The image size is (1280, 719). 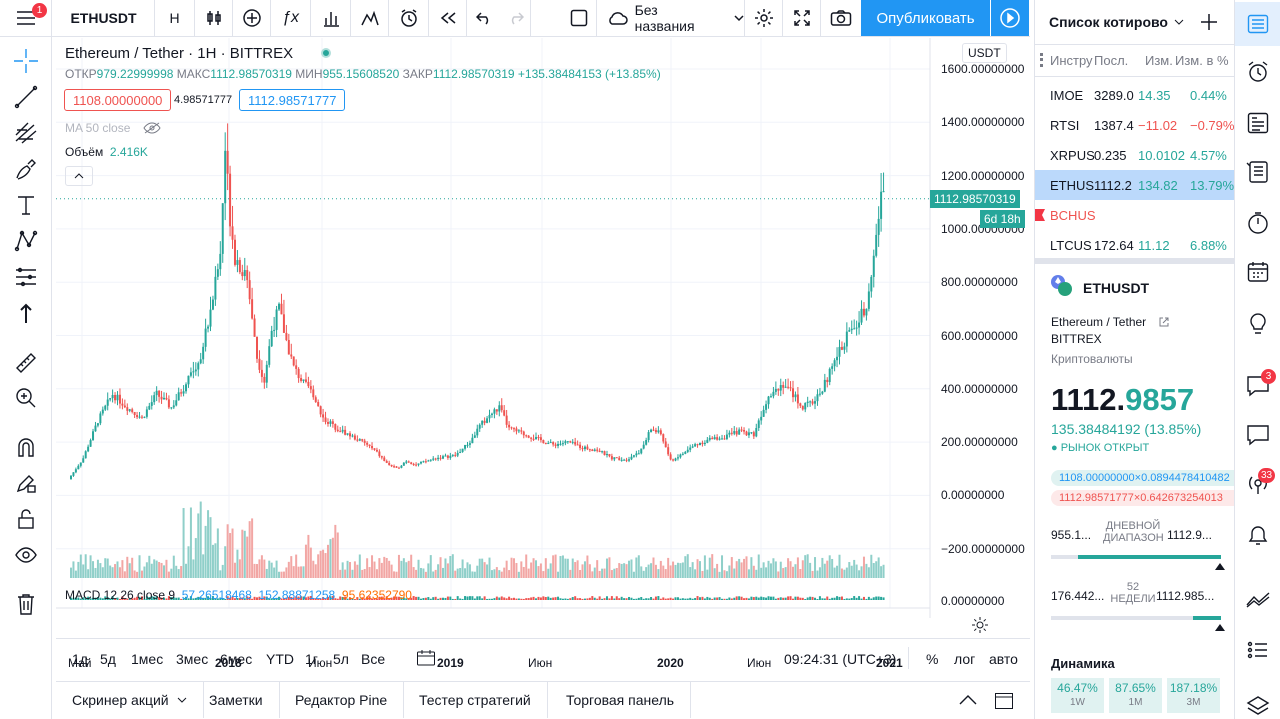 I want to click on financials-button, so click(x=331, y=18).